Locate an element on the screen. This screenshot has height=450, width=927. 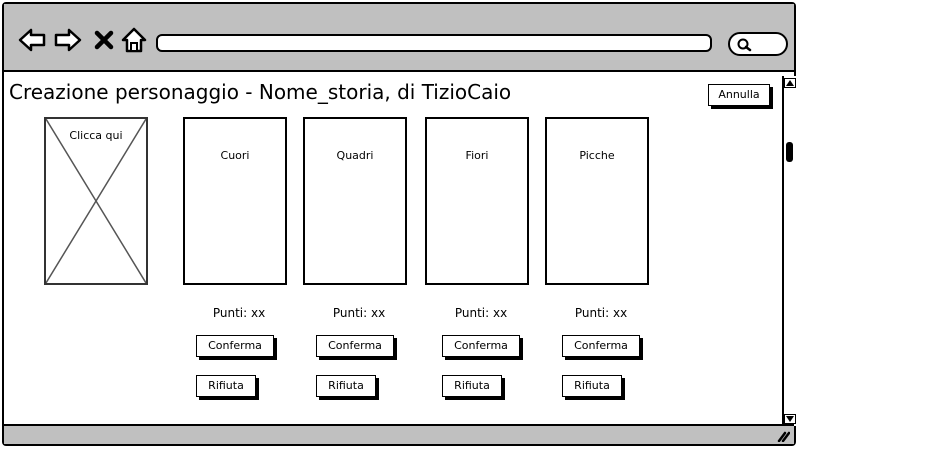
scroll-up-icon is located at coordinates (790, 83).